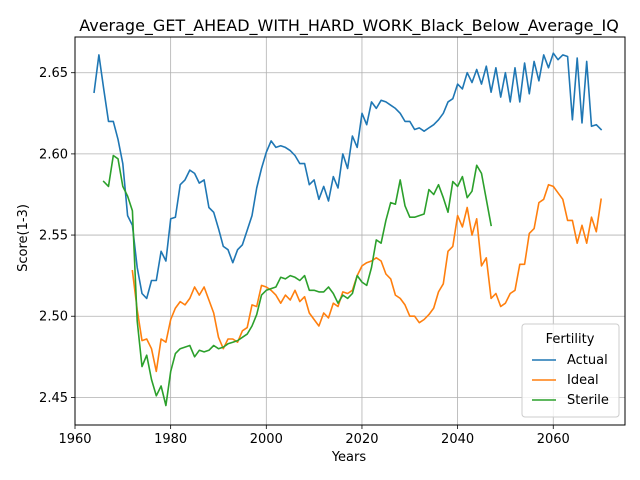  What do you see at coordinates (170, 439) in the screenshot?
I see `x-tick-label: 1980` at bounding box center [170, 439].